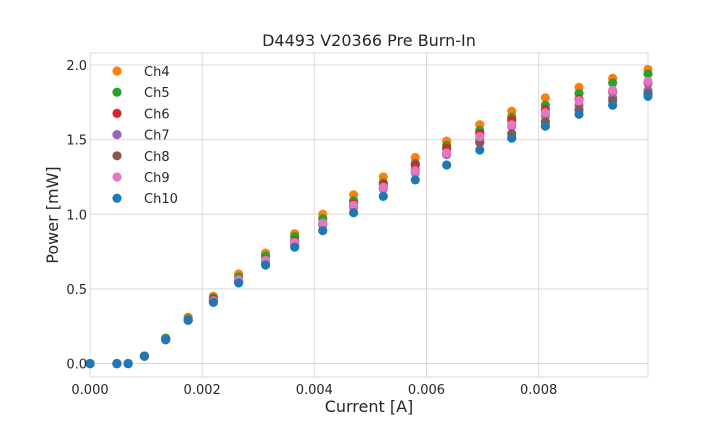  What do you see at coordinates (161, 199) in the screenshot?
I see `legend-label: Ch10` at bounding box center [161, 199].